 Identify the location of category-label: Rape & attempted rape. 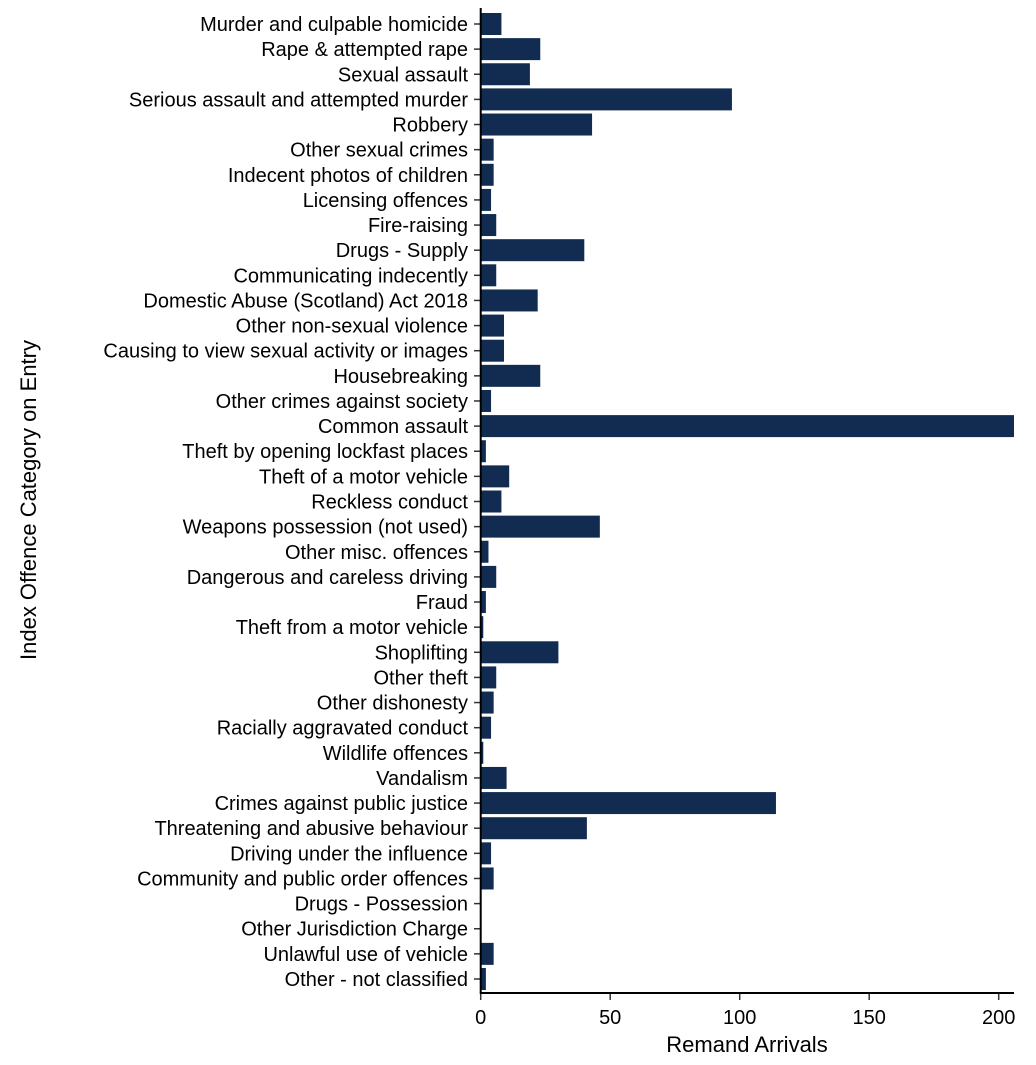
(364, 50).